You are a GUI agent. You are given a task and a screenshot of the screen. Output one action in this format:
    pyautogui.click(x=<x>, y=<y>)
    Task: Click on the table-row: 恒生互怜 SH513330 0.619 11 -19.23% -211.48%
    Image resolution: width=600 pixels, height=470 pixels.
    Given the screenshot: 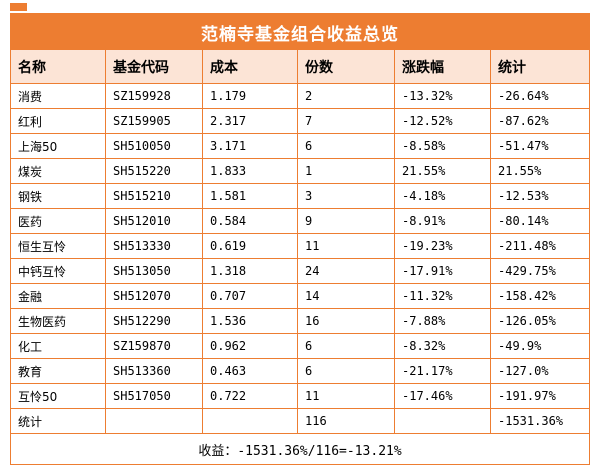 What is the action you would take?
    pyautogui.click(x=300, y=246)
    